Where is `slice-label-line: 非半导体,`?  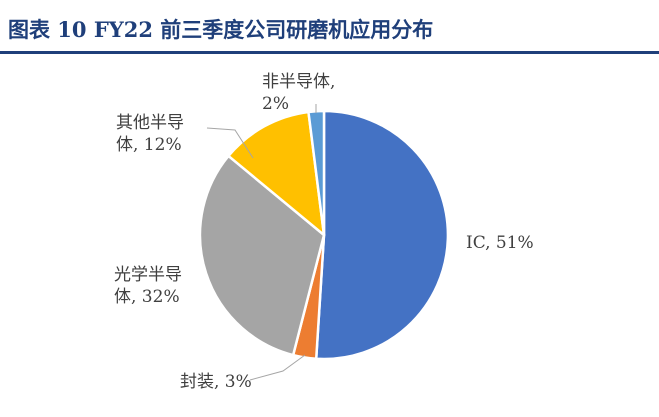
slice-label-line: 非半导体, is located at coordinates (298, 82).